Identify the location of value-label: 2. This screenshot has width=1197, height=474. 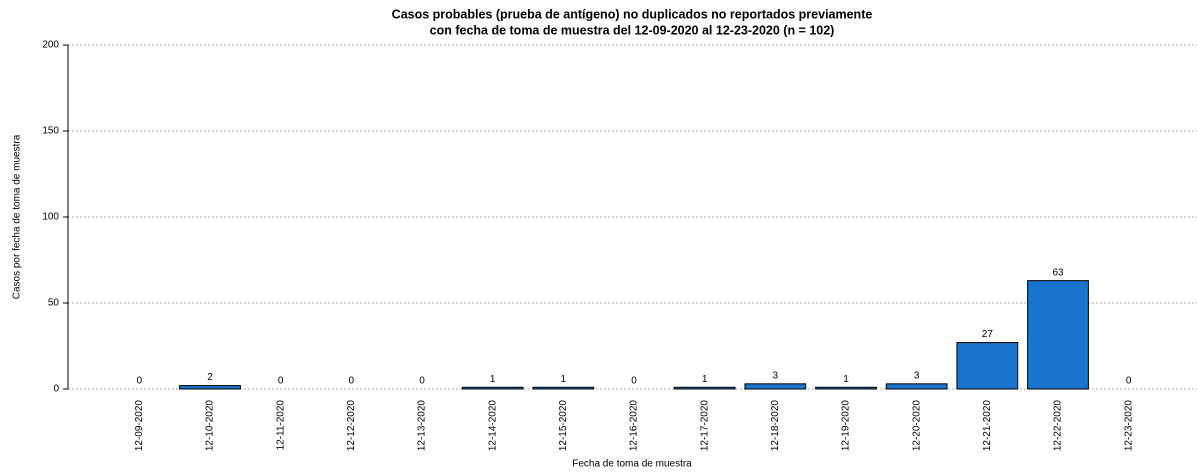
(210, 377).